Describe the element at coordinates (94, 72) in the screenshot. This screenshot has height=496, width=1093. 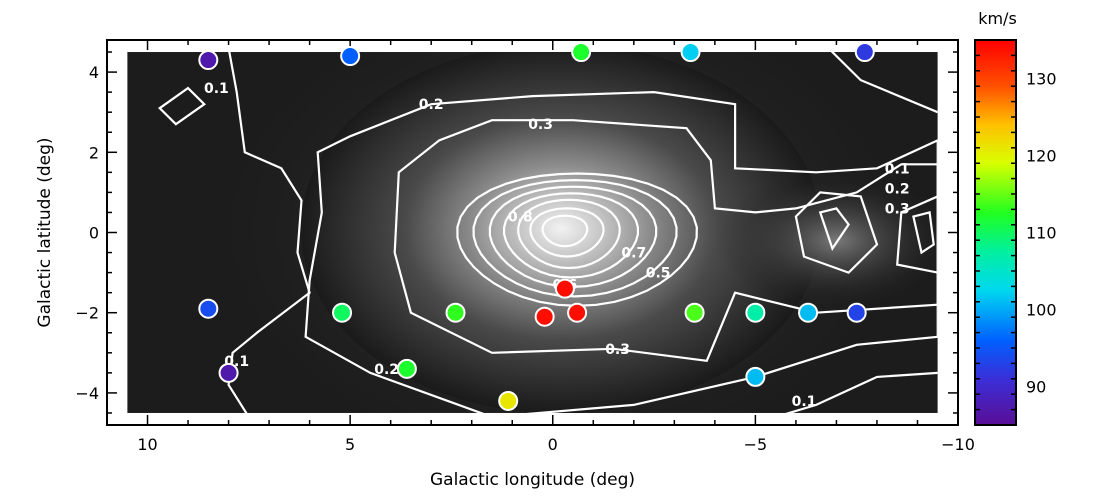
I see `y-tick-label: 4` at that location.